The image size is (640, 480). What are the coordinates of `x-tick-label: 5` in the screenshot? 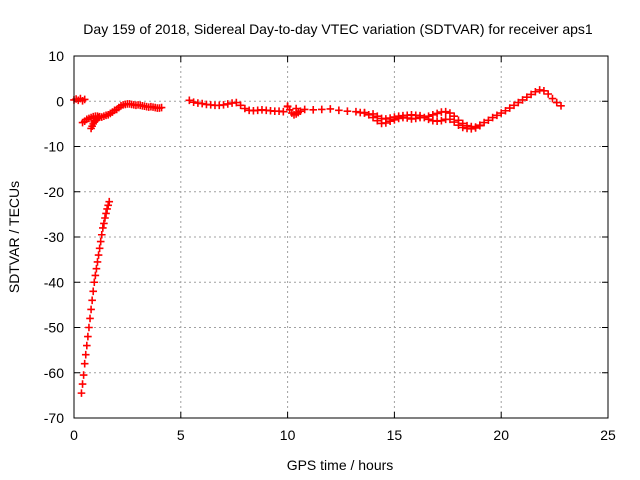 It's located at (181, 435).